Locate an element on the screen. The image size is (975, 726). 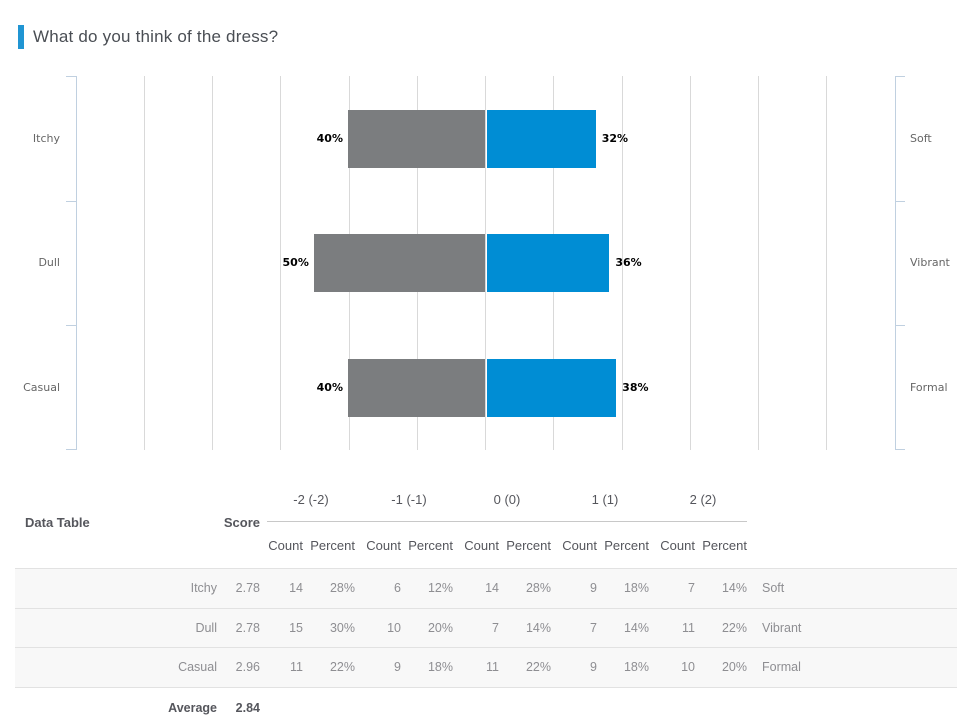
left-category-label: Dull is located at coordinates (49, 262).